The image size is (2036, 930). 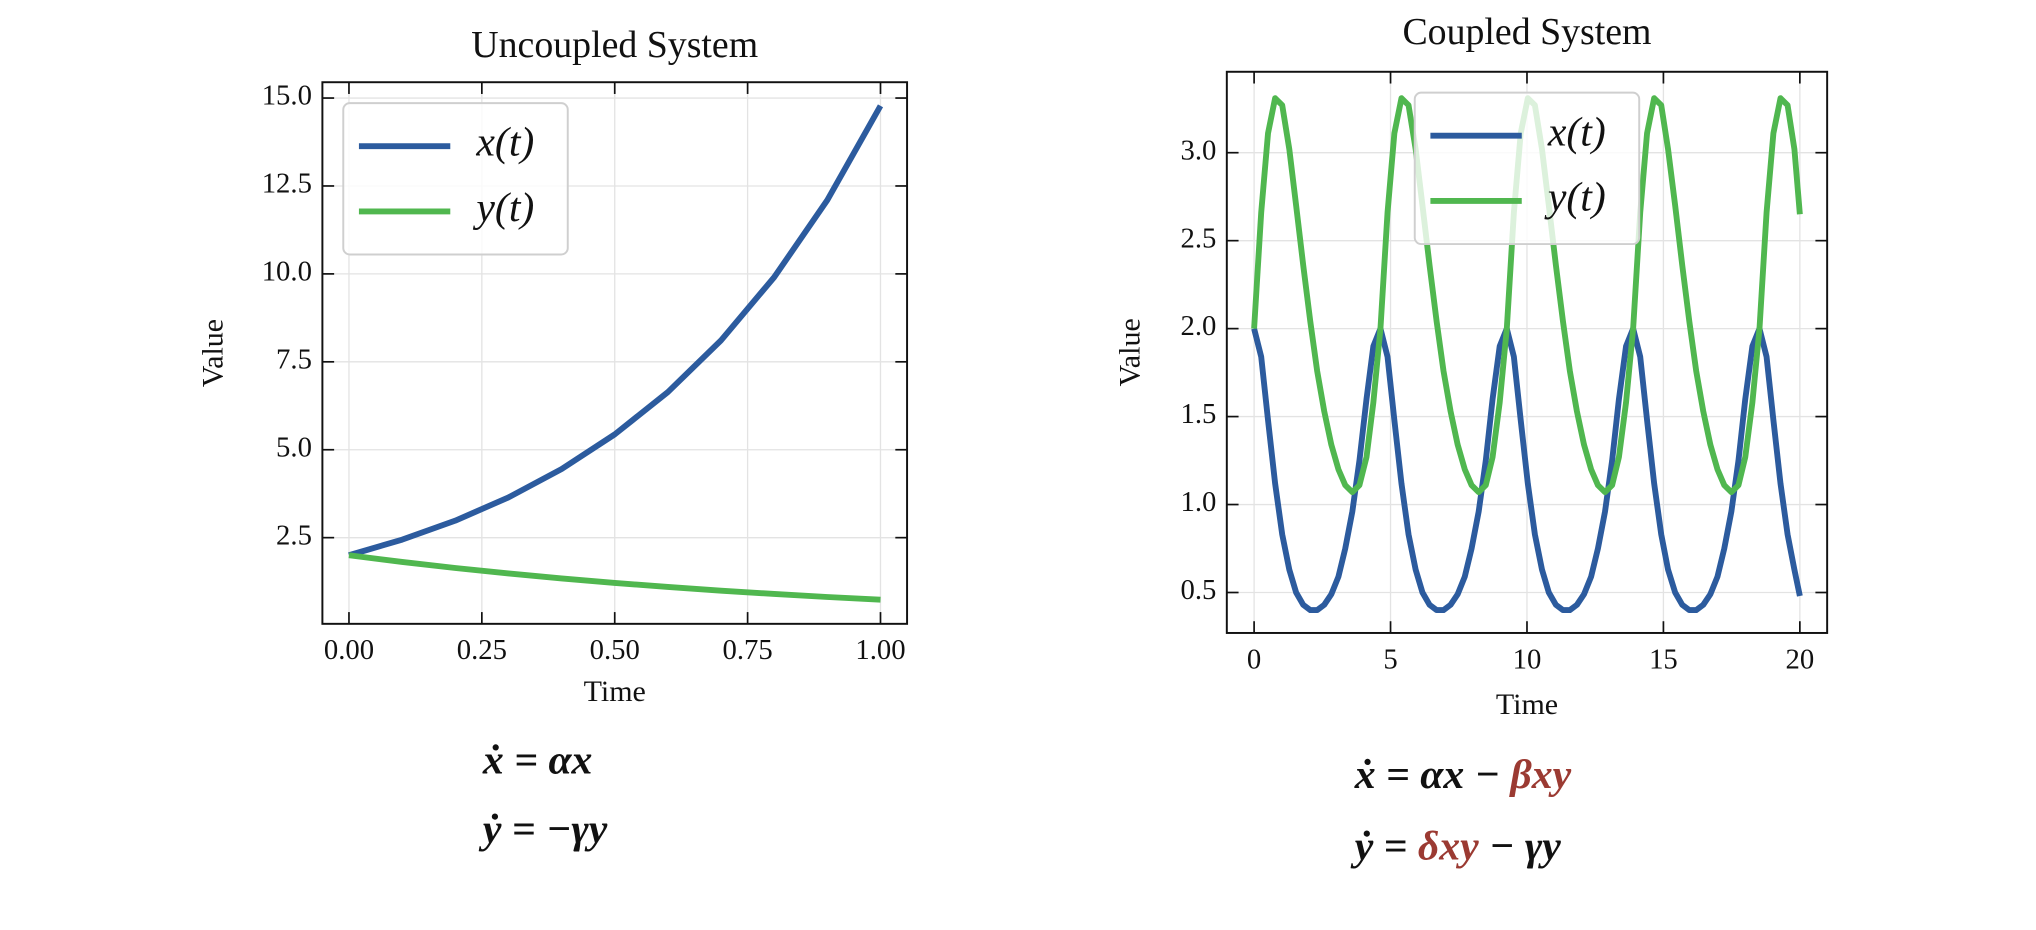 I want to click on x-tick-label: 0.75, so click(x=747, y=650).